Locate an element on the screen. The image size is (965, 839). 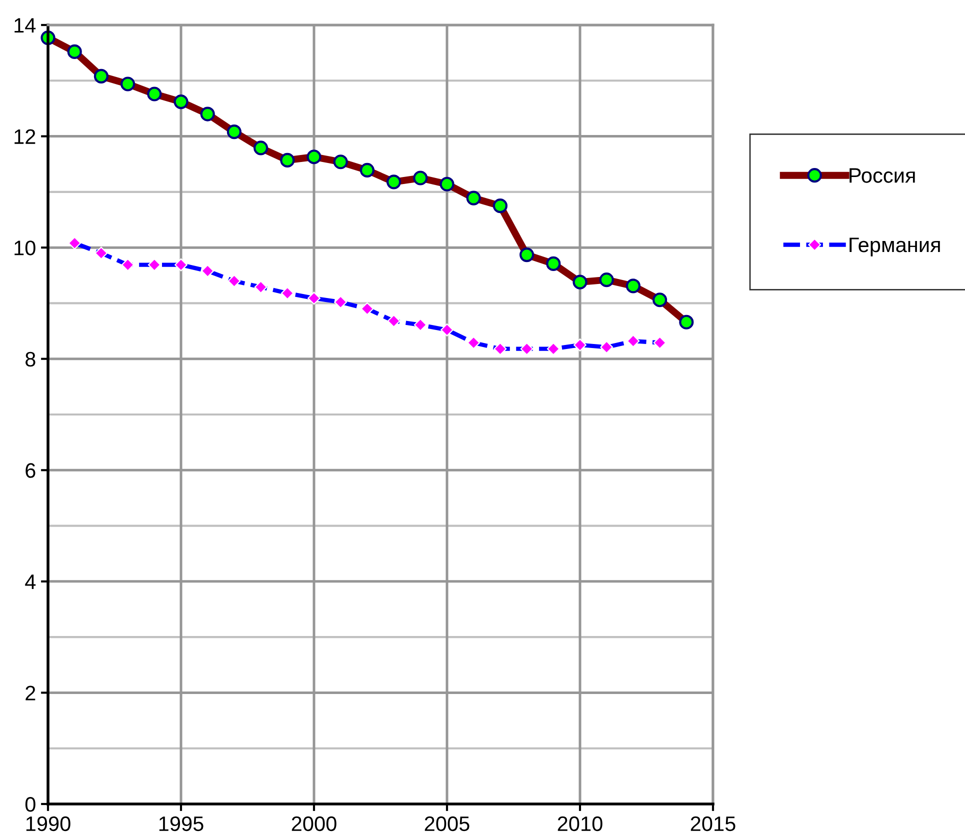
y-tick-label: 12 is located at coordinates (25, 136).